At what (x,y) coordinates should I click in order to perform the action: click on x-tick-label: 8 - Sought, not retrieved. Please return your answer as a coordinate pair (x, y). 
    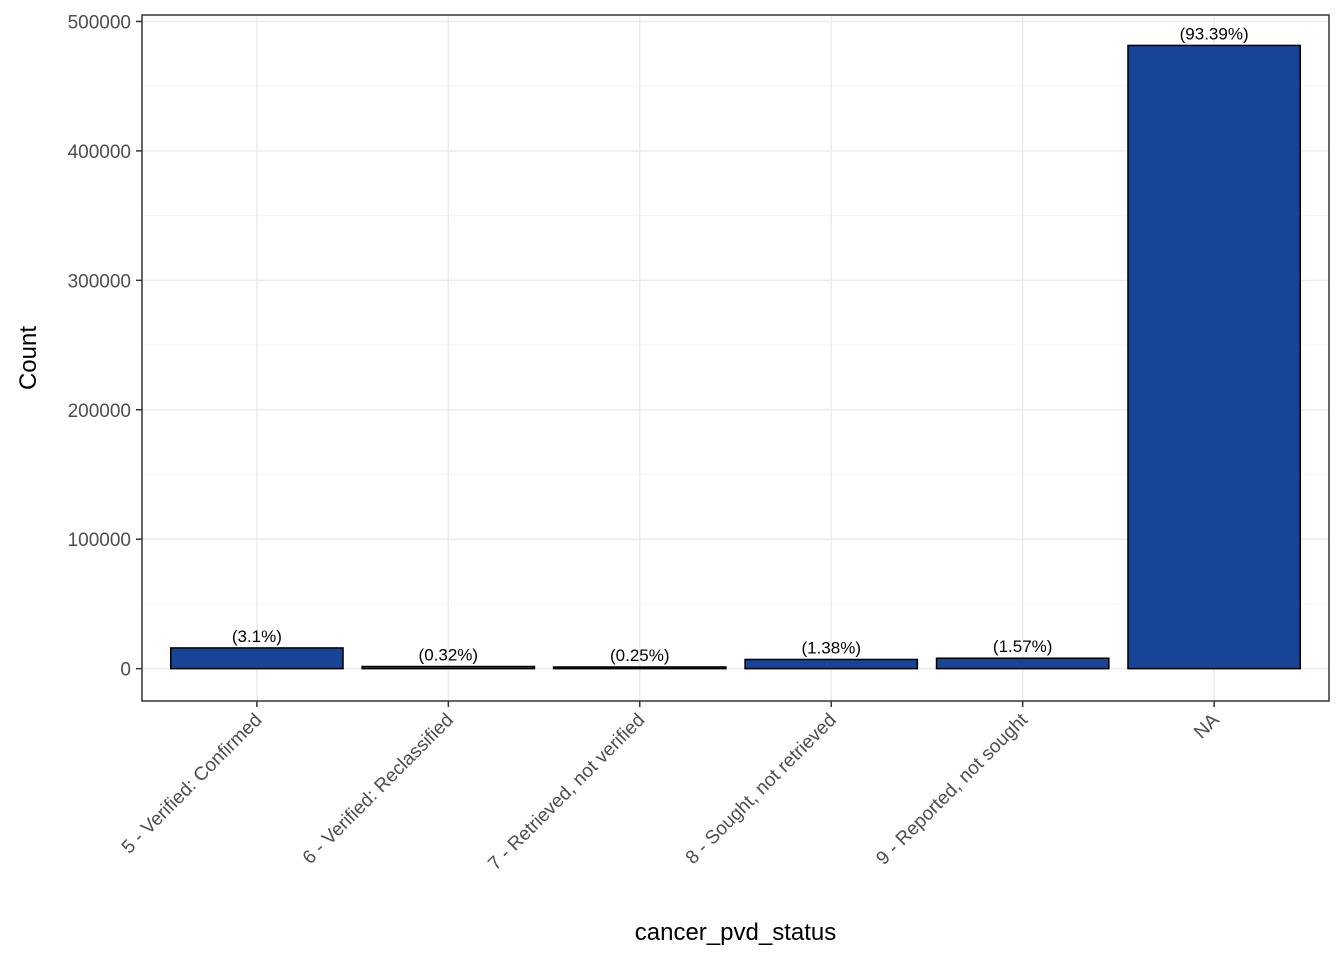
    Looking at the image, I should click on (761, 789).